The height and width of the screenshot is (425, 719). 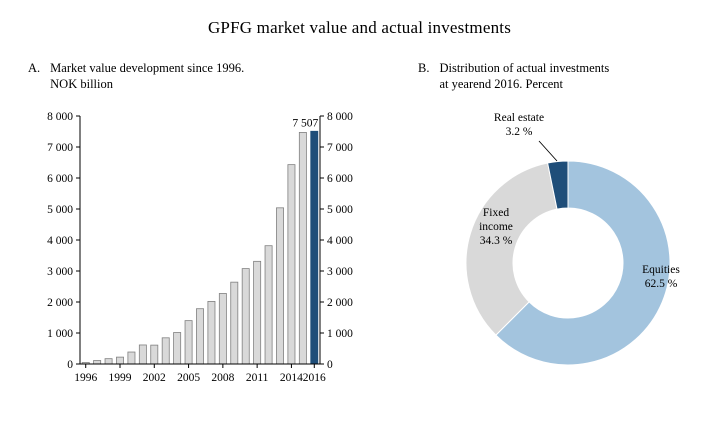 What do you see at coordinates (424, 68) in the screenshot?
I see `panel-b-label: B.` at bounding box center [424, 68].